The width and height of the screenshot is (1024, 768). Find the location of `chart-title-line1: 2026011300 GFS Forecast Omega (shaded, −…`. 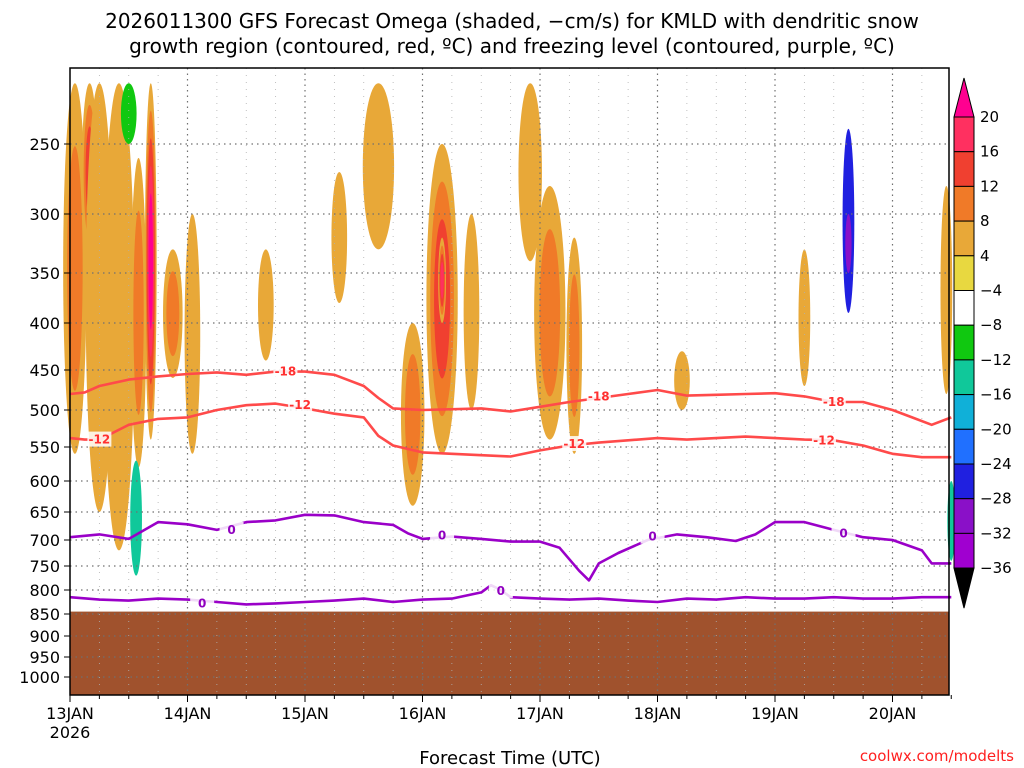

chart-title-line1: 2026011300 GFS Forecast Omega (shaded, −… is located at coordinates (512, 21).